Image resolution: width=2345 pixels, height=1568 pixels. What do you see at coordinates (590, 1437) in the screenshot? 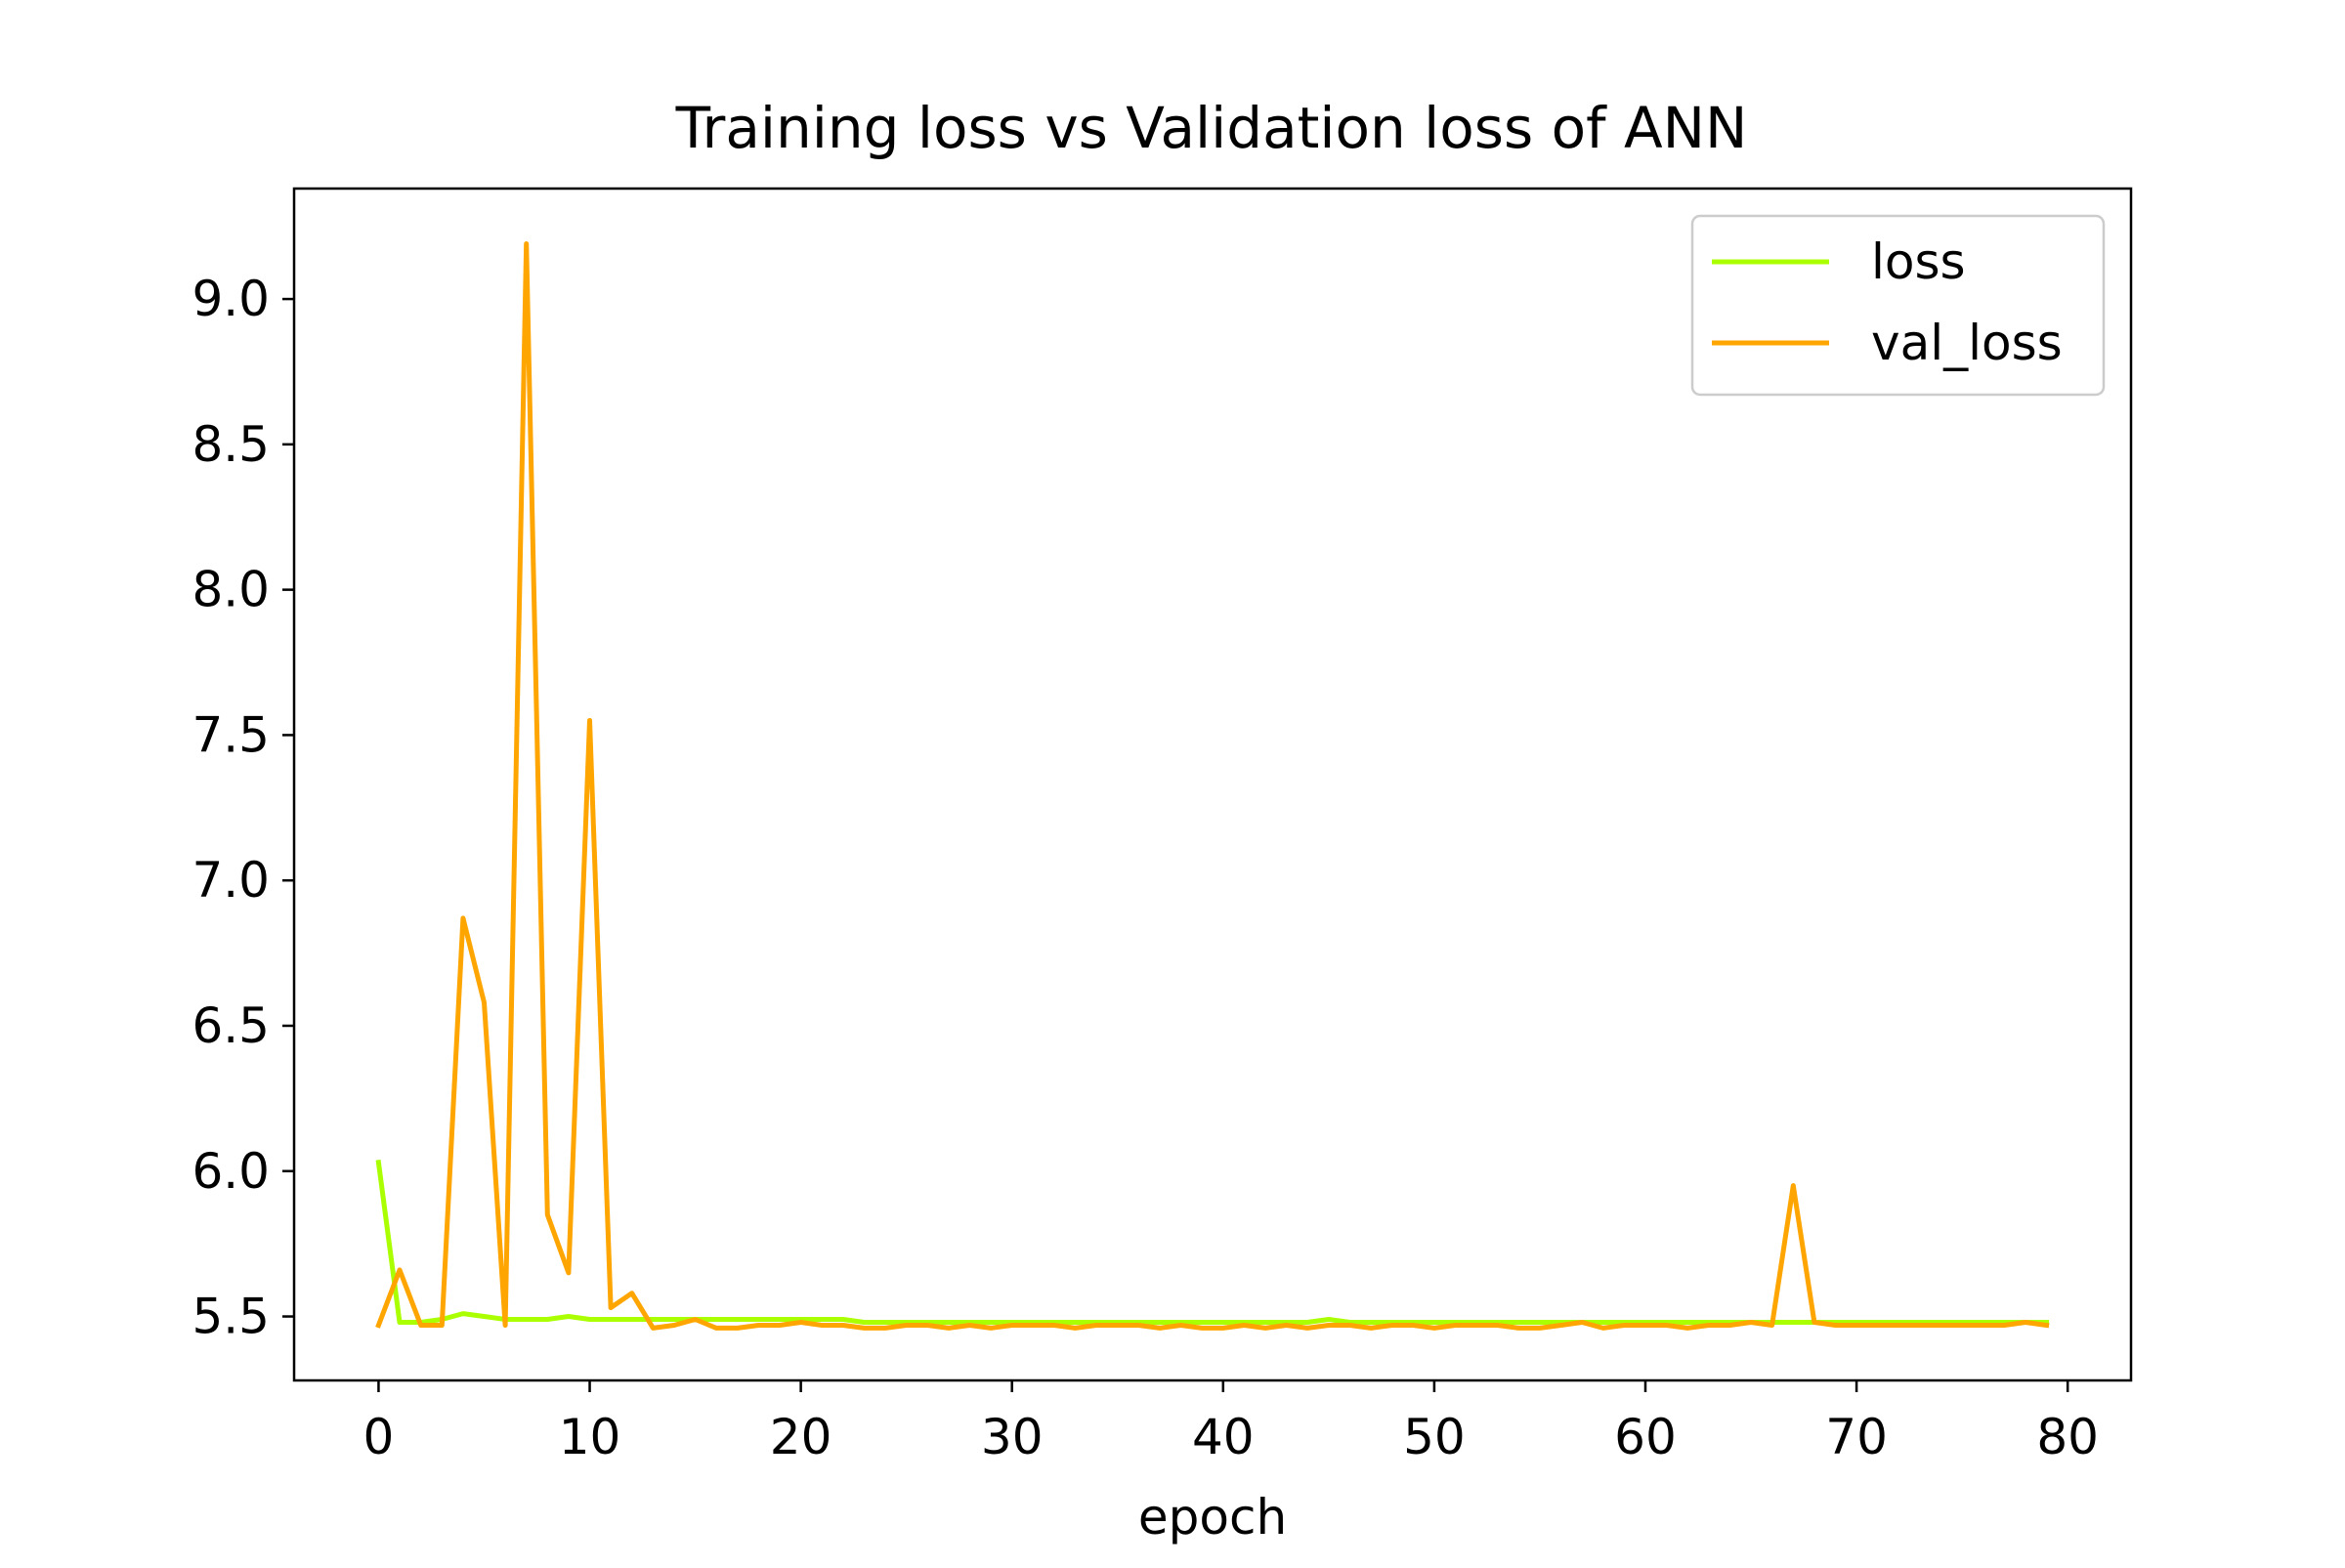
I see `x-tick-label: 10` at bounding box center [590, 1437].